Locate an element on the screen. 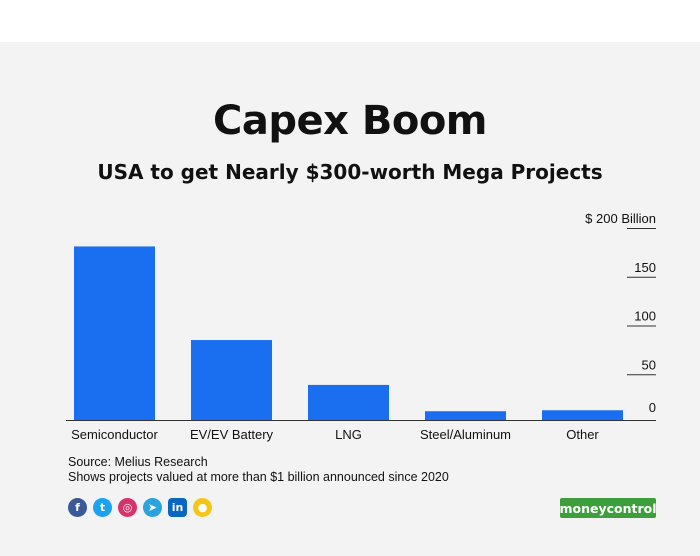  x-tick-label: EV/EV Battery is located at coordinates (232, 434).